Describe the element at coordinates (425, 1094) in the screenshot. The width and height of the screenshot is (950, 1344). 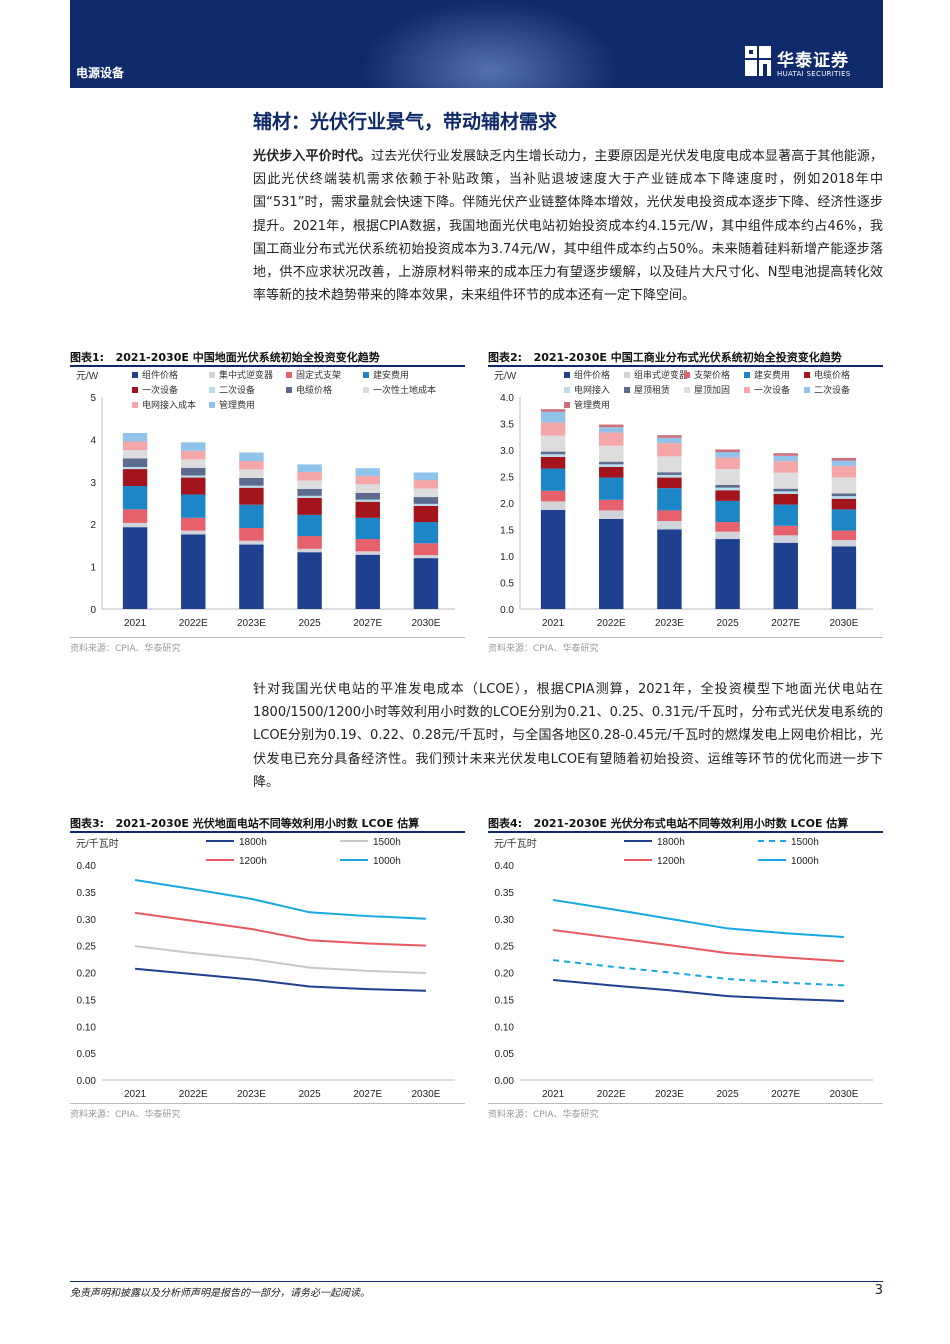
I see `chart-2-x-tick: 2030E` at that location.